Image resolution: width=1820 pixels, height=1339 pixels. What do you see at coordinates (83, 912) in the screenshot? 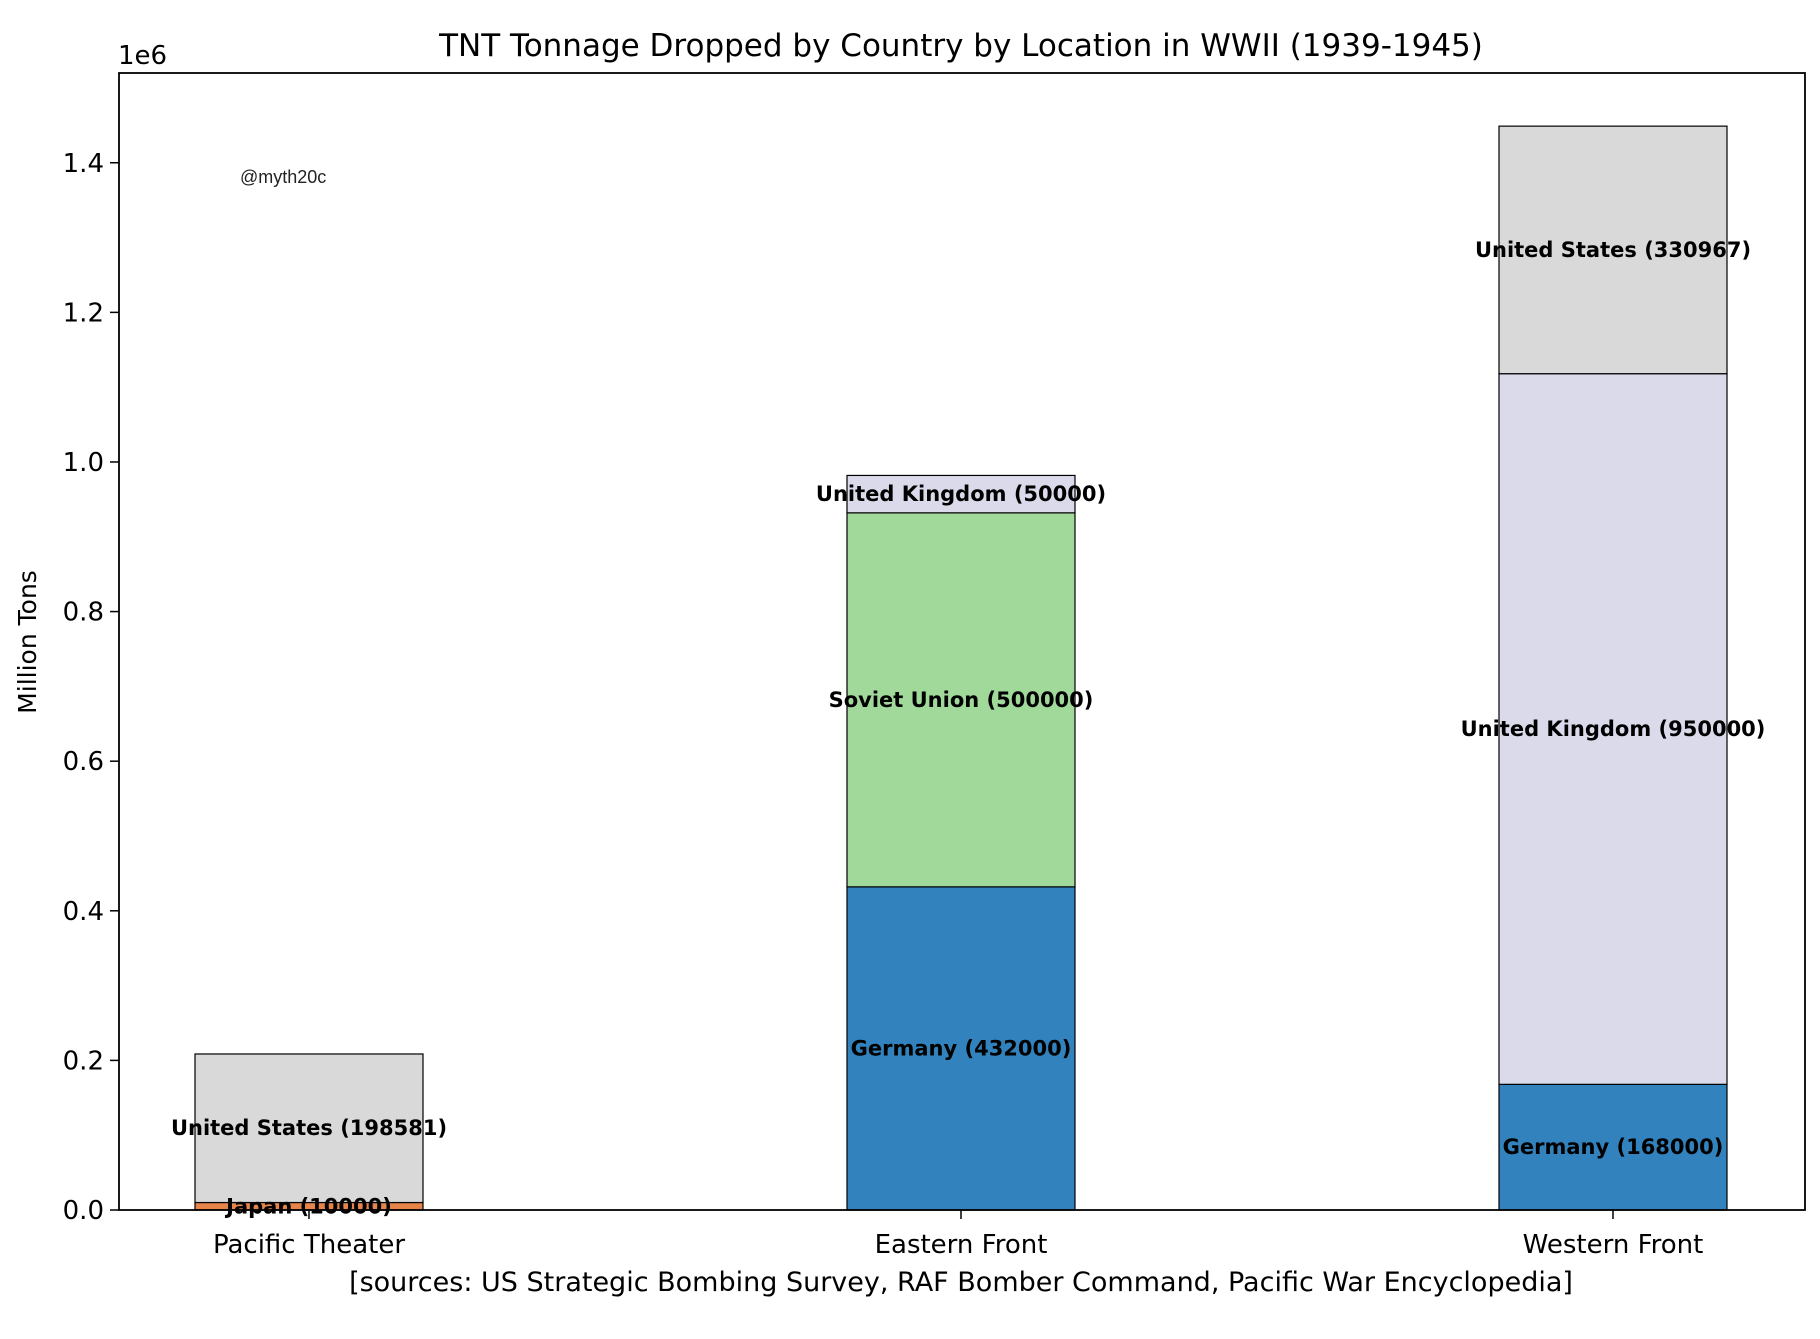
I see `y-tick-label: 0.4` at bounding box center [83, 912].